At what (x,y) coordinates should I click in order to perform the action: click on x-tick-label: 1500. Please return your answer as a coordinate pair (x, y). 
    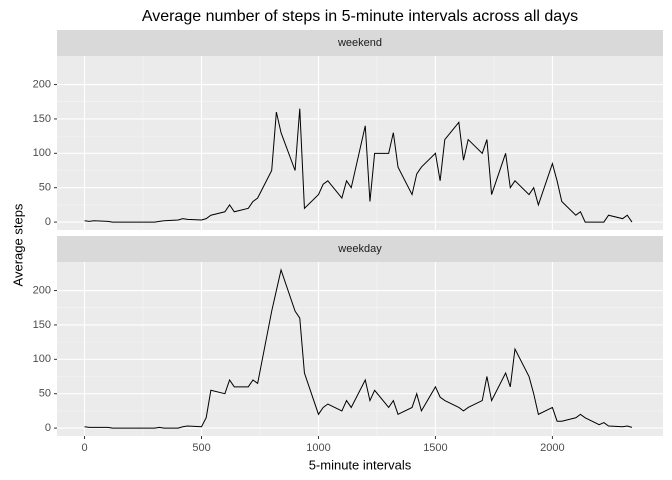
    Looking at the image, I should click on (435, 448).